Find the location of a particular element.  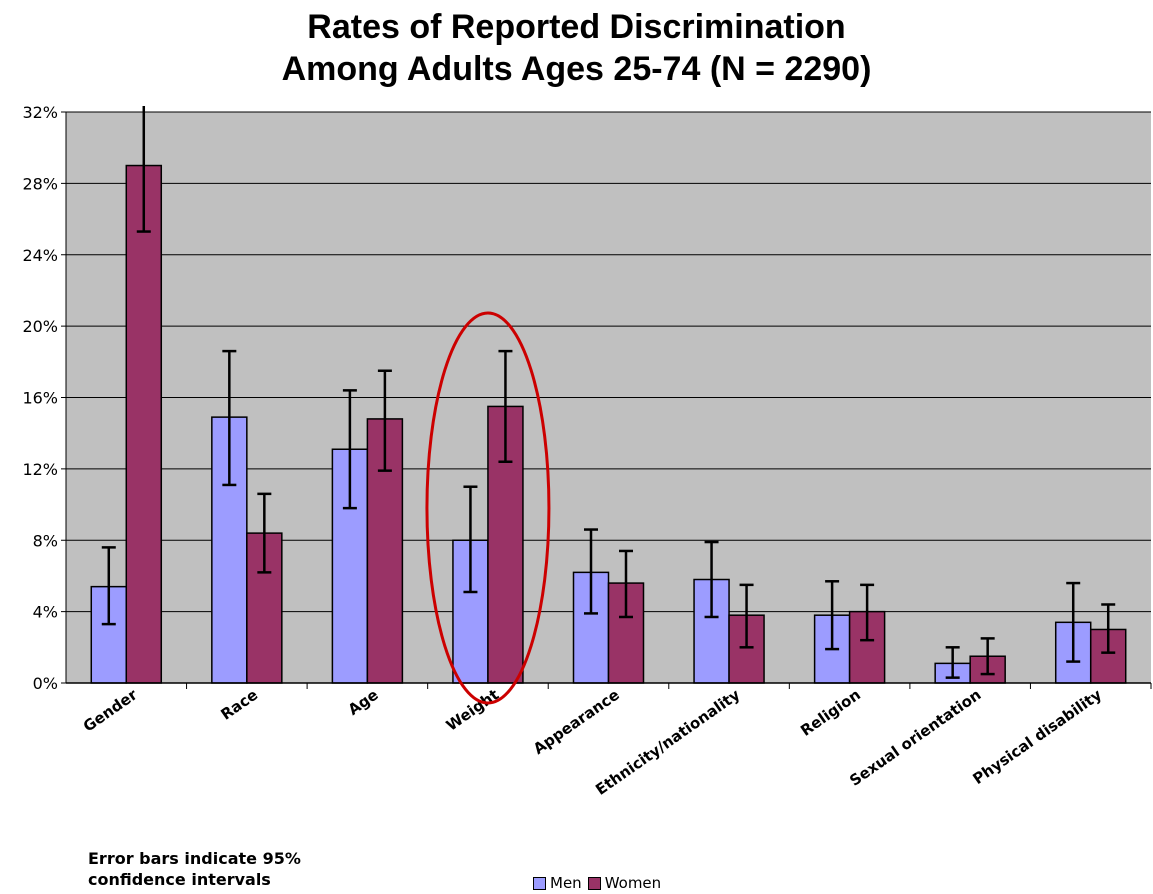

x-tick-label-4: Appearance is located at coordinates (576, 722).